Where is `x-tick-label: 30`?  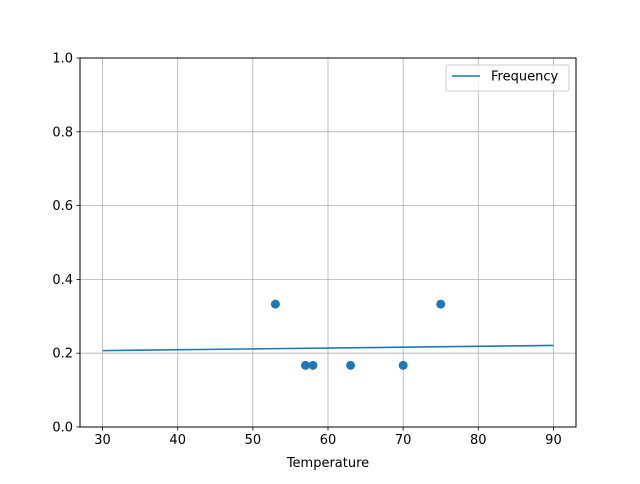 x-tick-label: 30 is located at coordinates (102, 440).